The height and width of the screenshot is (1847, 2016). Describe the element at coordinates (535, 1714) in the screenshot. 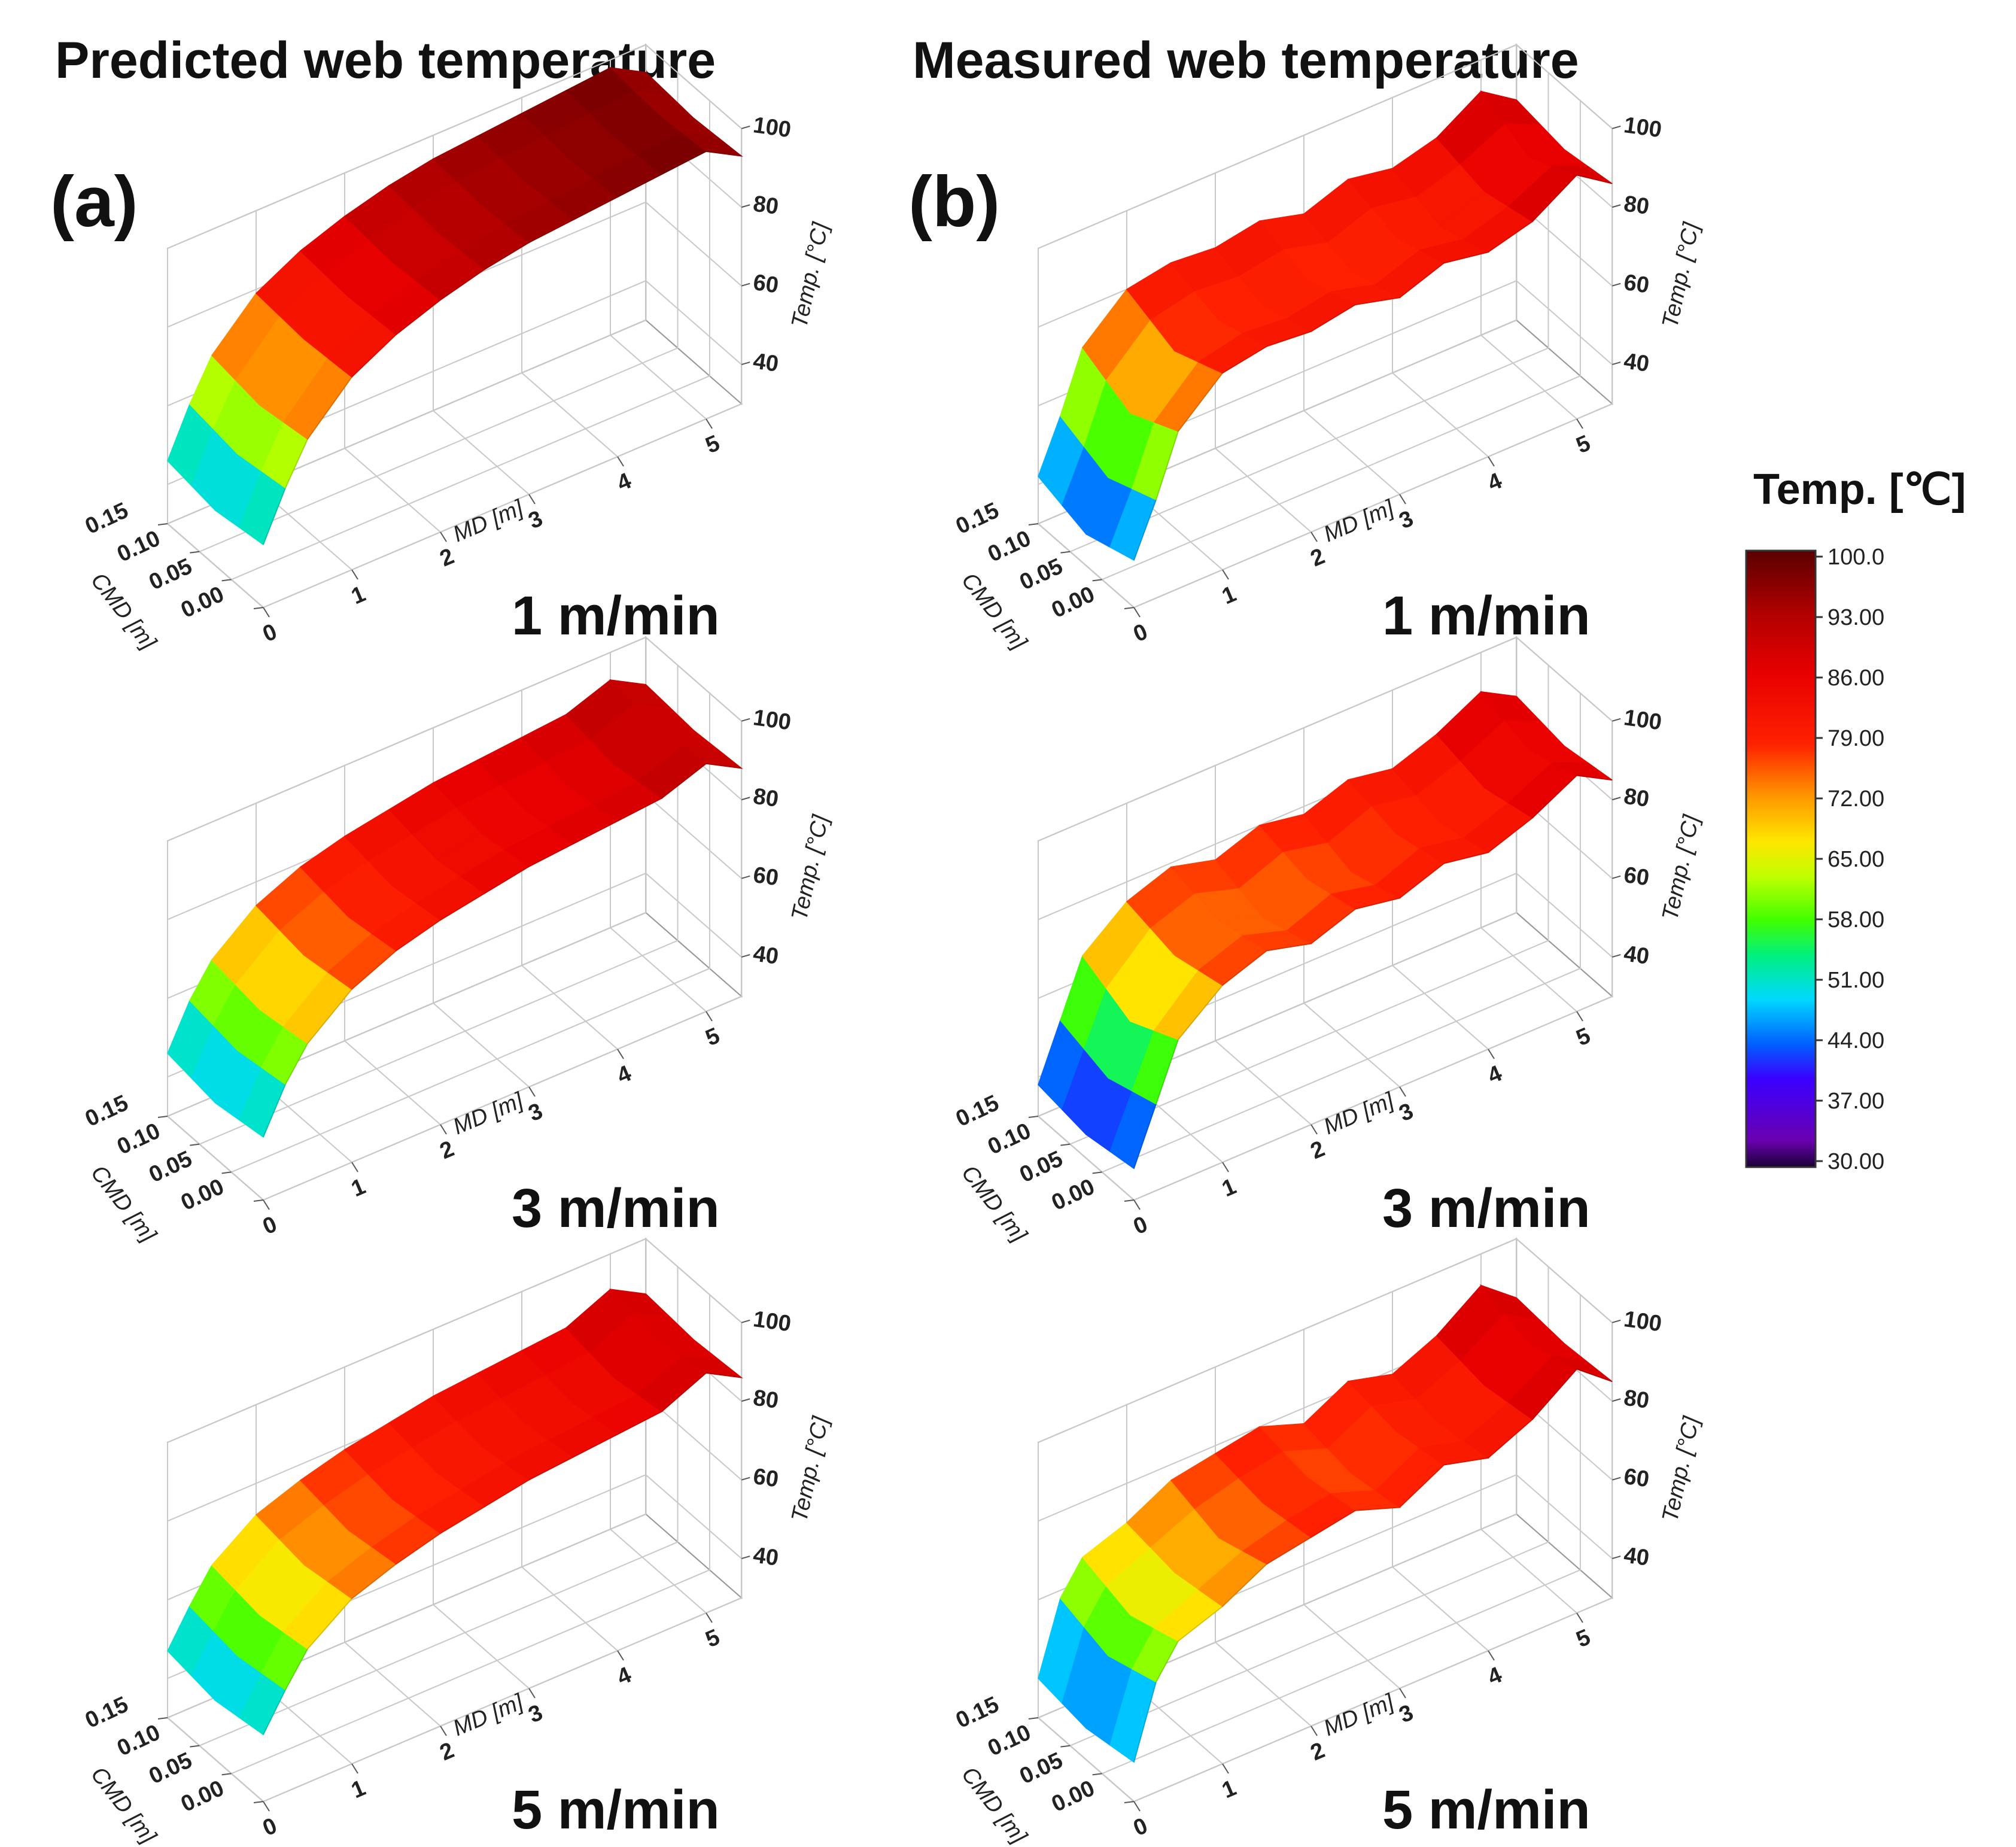

I see `md-tick-label: 3` at that location.